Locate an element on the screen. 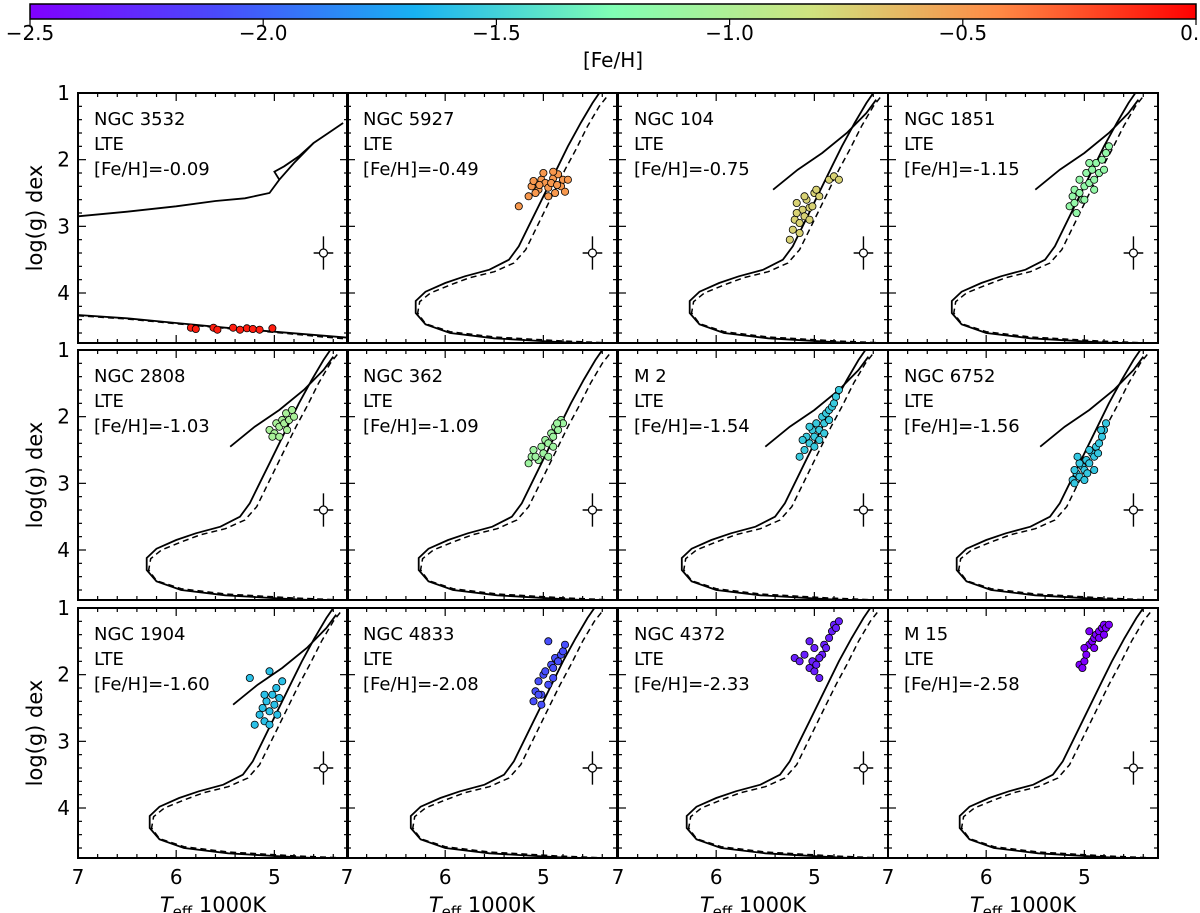 This screenshot has width=1200, height=913. y-tick-label: 1 is located at coordinates (63, 350).